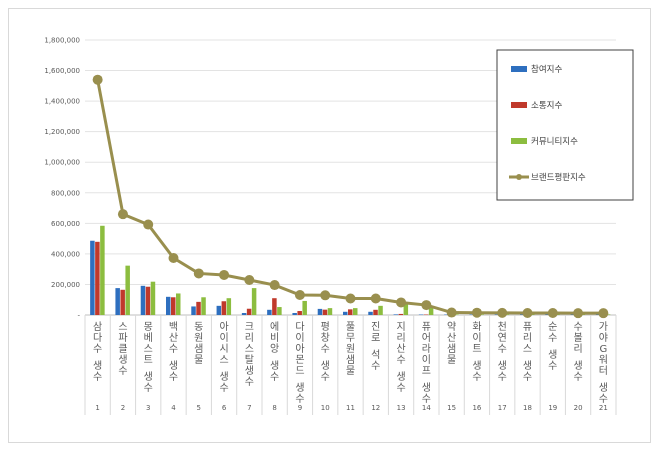  Describe the element at coordinates (123, 408) in the screenshot. I see `rank-label: 2` at that location.